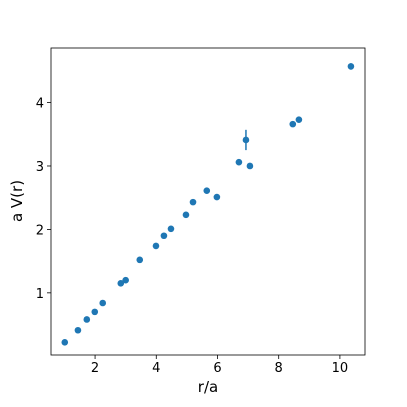  Describe the element at coordinates (208, 387) in the screenshot. I see `x-axis-label: r/a` at that location.